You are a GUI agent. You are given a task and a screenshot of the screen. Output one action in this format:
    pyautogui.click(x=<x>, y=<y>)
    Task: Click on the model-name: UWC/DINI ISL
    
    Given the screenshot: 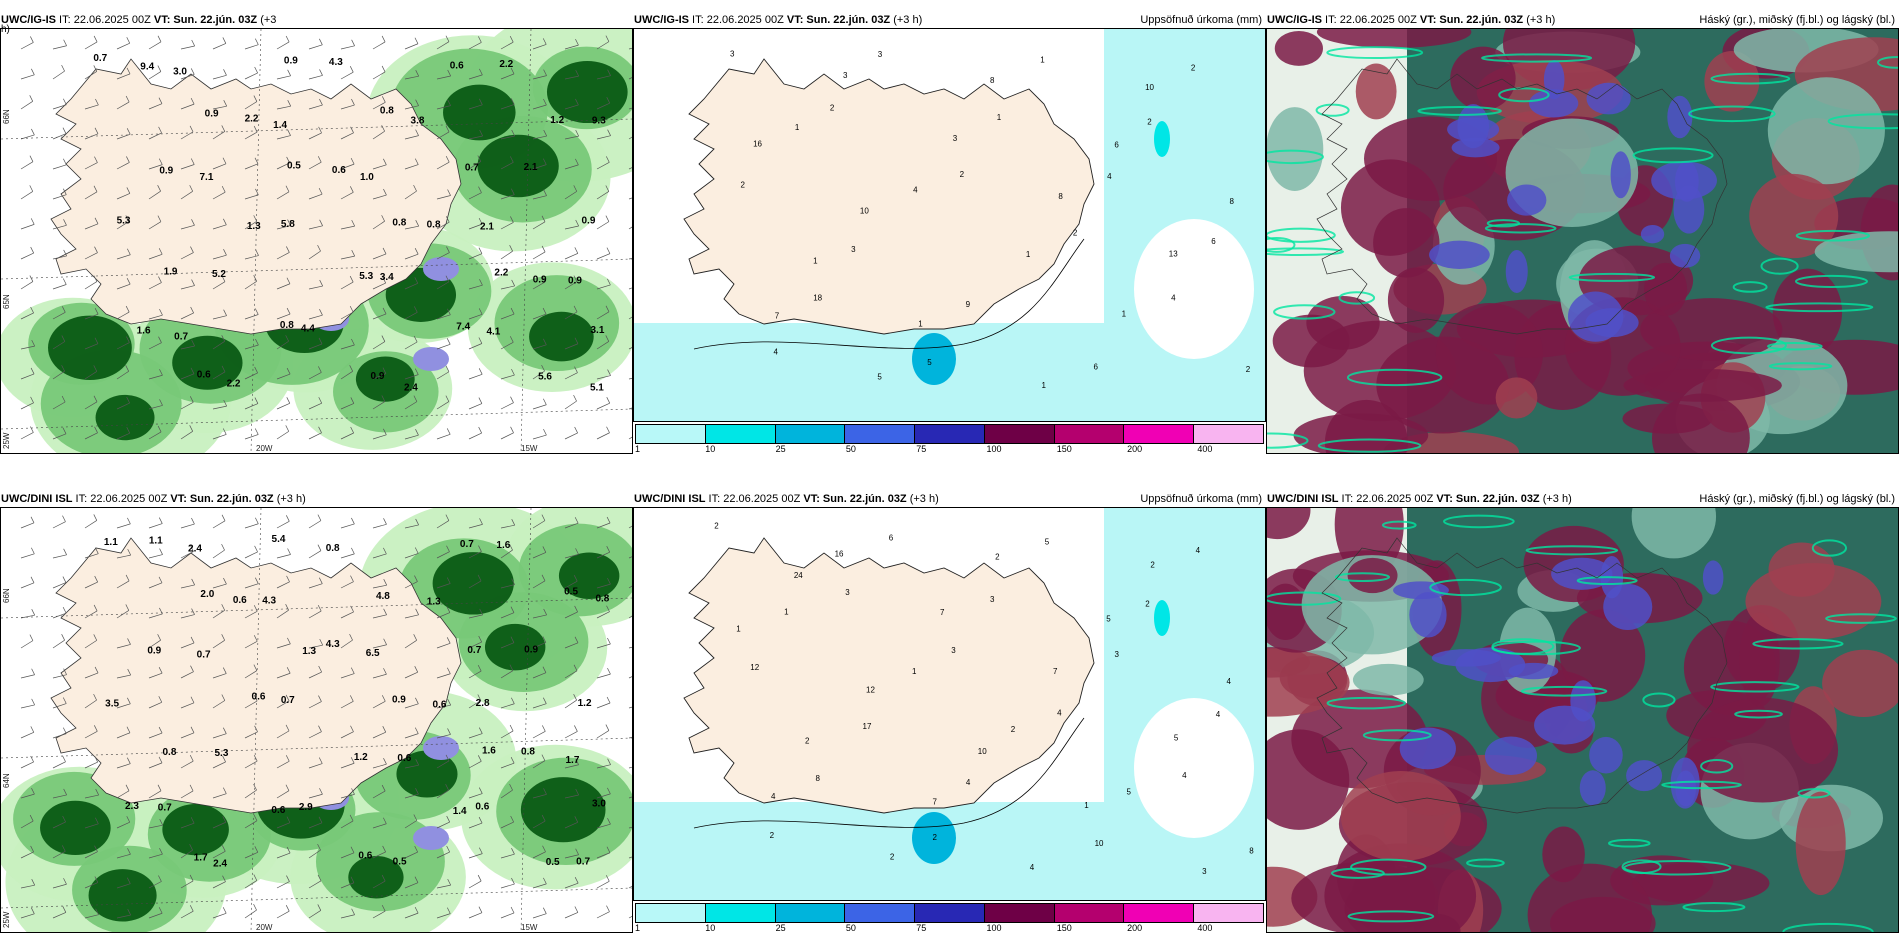 What is the action you would take?
    pyautogui.click(x=37, y=499)
    